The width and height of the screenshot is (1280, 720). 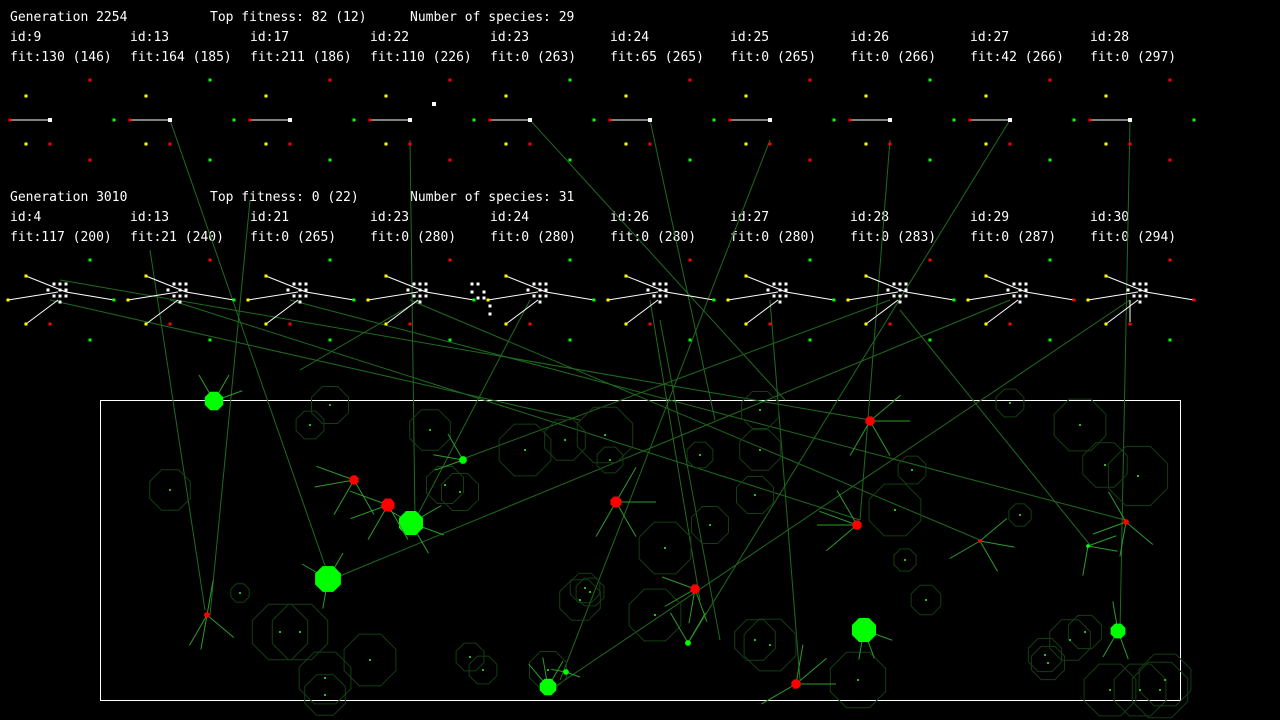 What do you see at coordinates (288, 17) in the screenshot?
I see `top-fitness-label: Top fitness: 82 (12)` at bounding box center [288, 17].